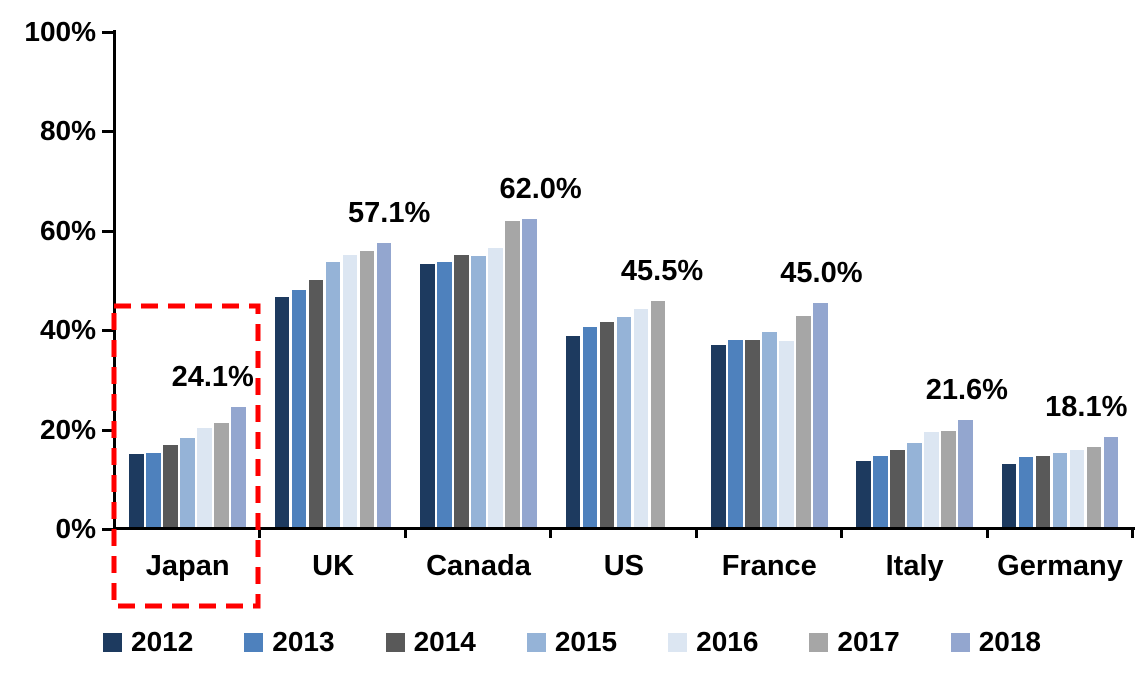 This screenshot has height=683, width=1142. What do you see at coordinates (1094, 487) in the screenshot?
I see `bar-germany-2017` at bounding box center [1094, 487].